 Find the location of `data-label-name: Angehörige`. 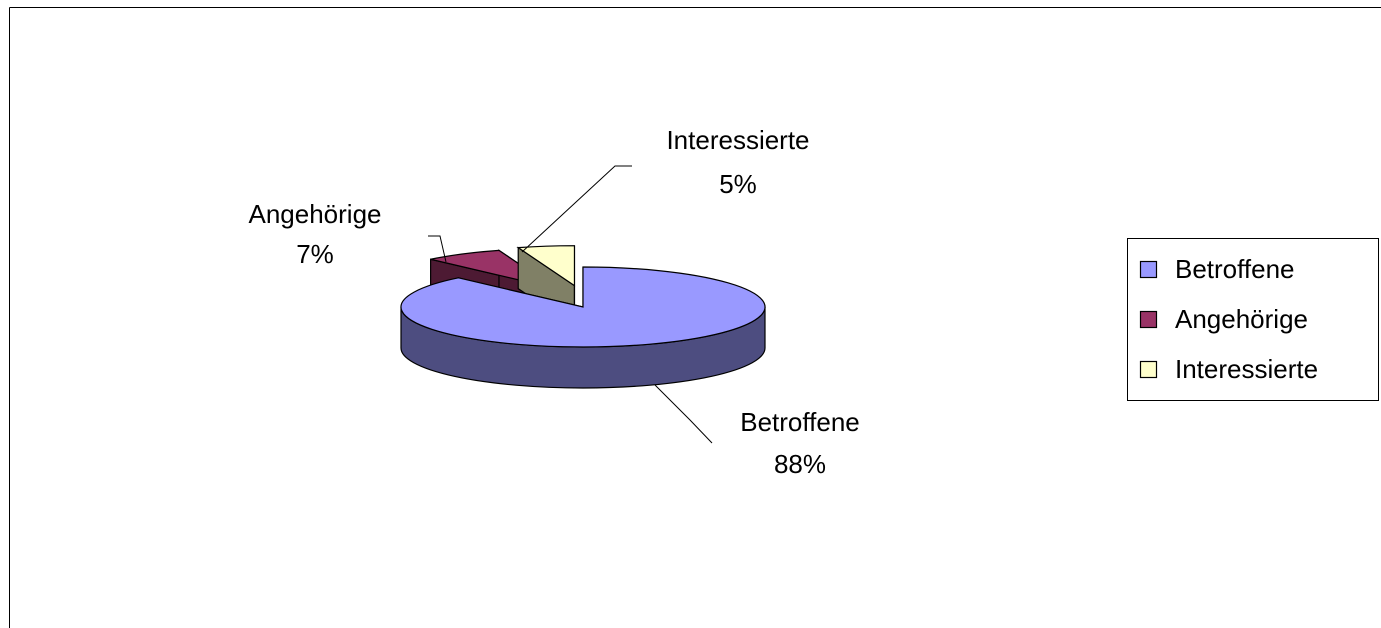

data-label-name: Angehörige is located at coordinates (315, 214).